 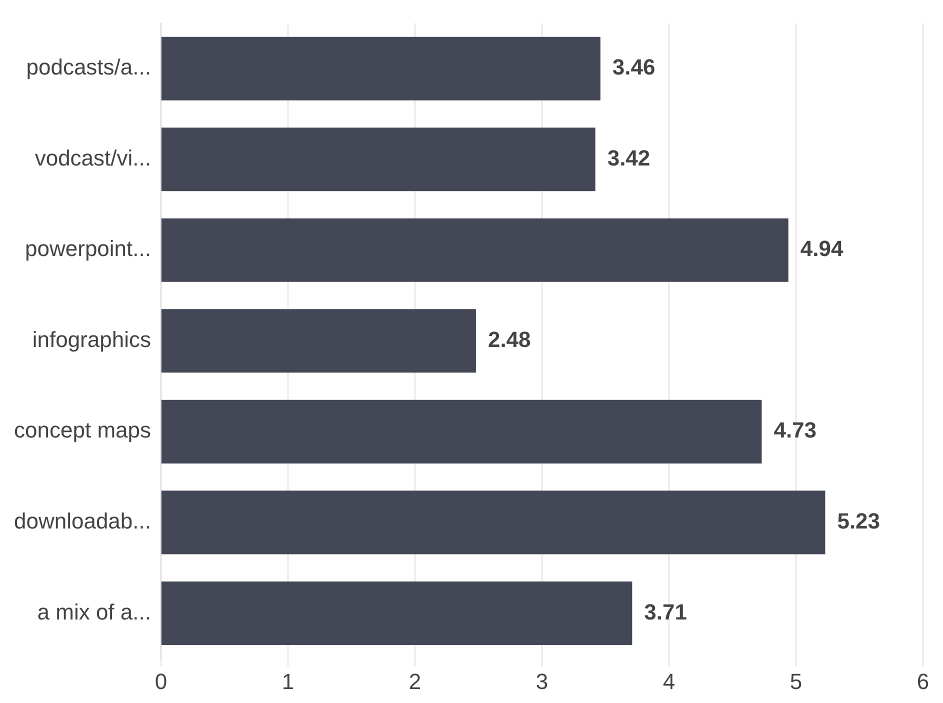 I want to click on data-label: 3.42, so click(x=628, y=157).